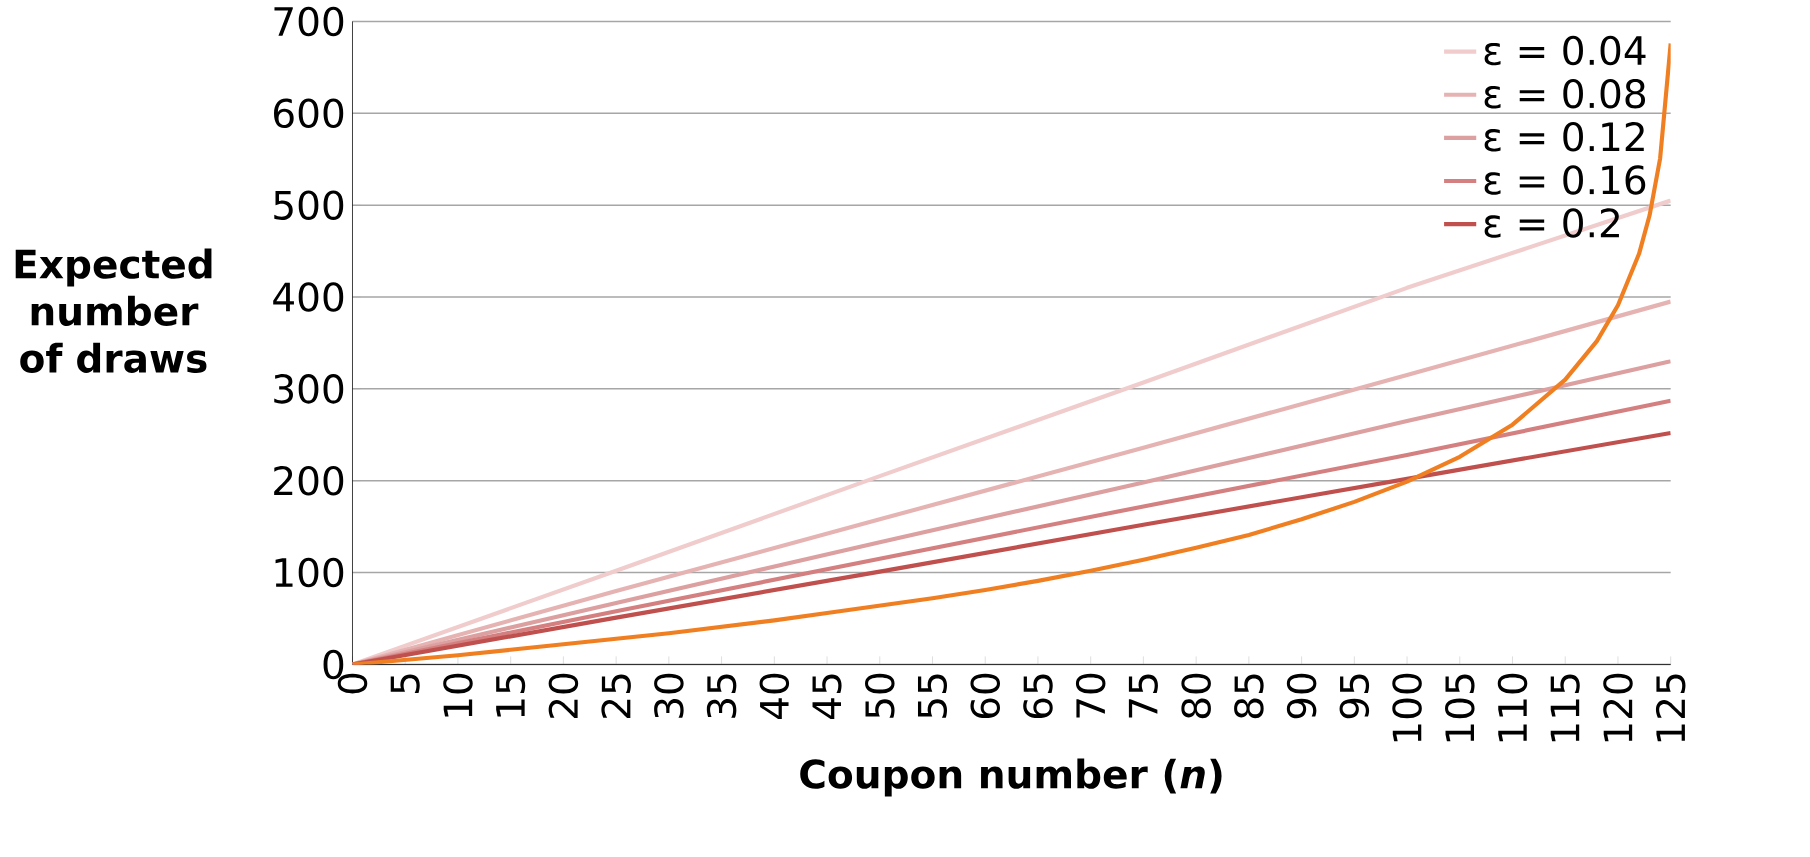 The height and width of the screenshot is (857, 1810). I want to click on y-tick-label: 100, so click(309, 572).